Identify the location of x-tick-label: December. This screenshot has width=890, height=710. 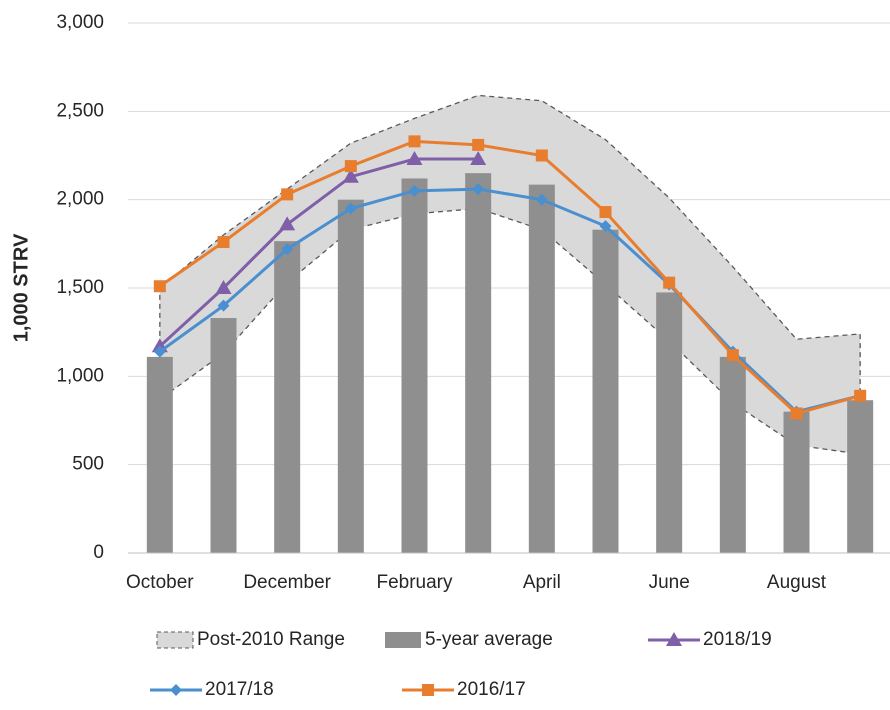
(287, 582).